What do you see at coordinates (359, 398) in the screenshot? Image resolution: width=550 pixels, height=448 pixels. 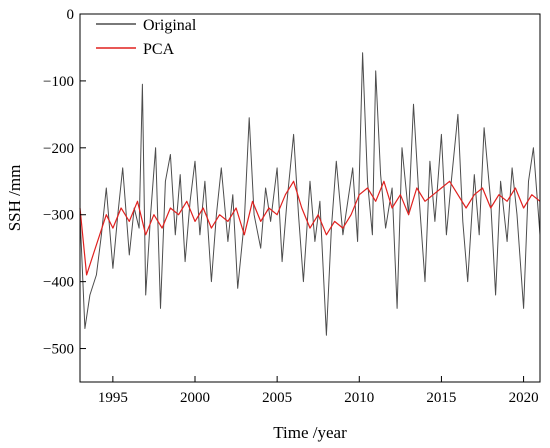 I see `x-tick-label: 2010` at bounding box center [359, 398].